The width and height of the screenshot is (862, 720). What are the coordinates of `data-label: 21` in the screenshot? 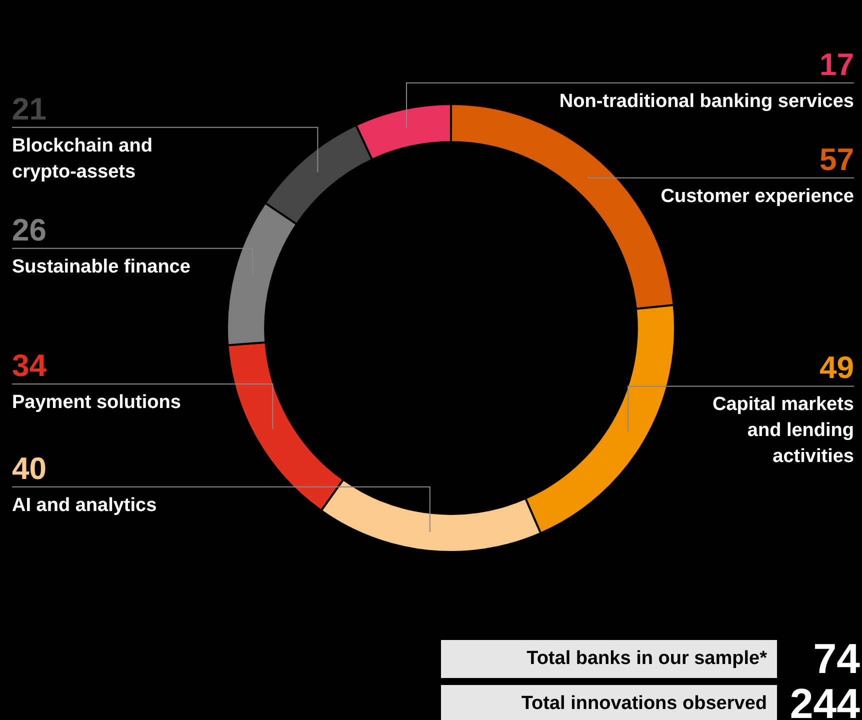 It's located at (29, 108).